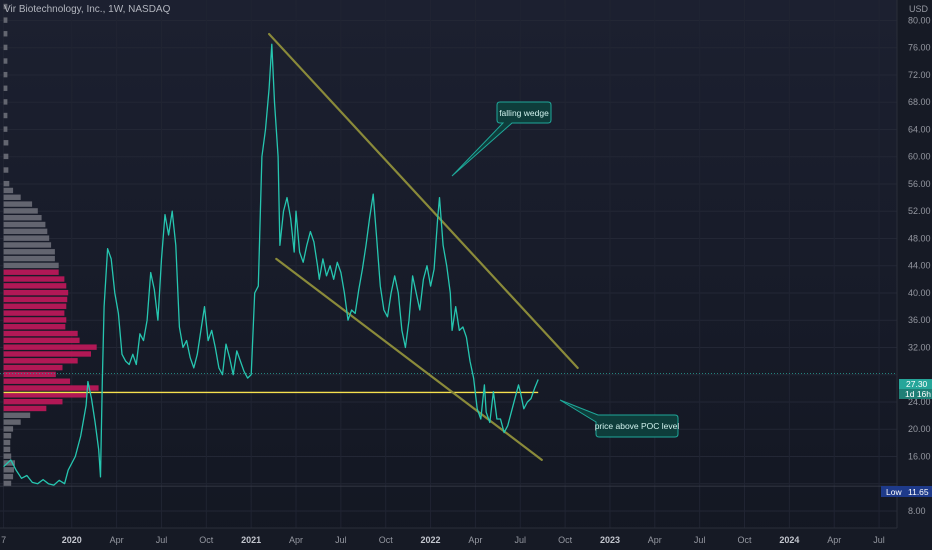 This screenshot has height=550, width=932. Describe the element at coordinates (915, 384) in the screenshot. I see `last-price-tag` at that location.